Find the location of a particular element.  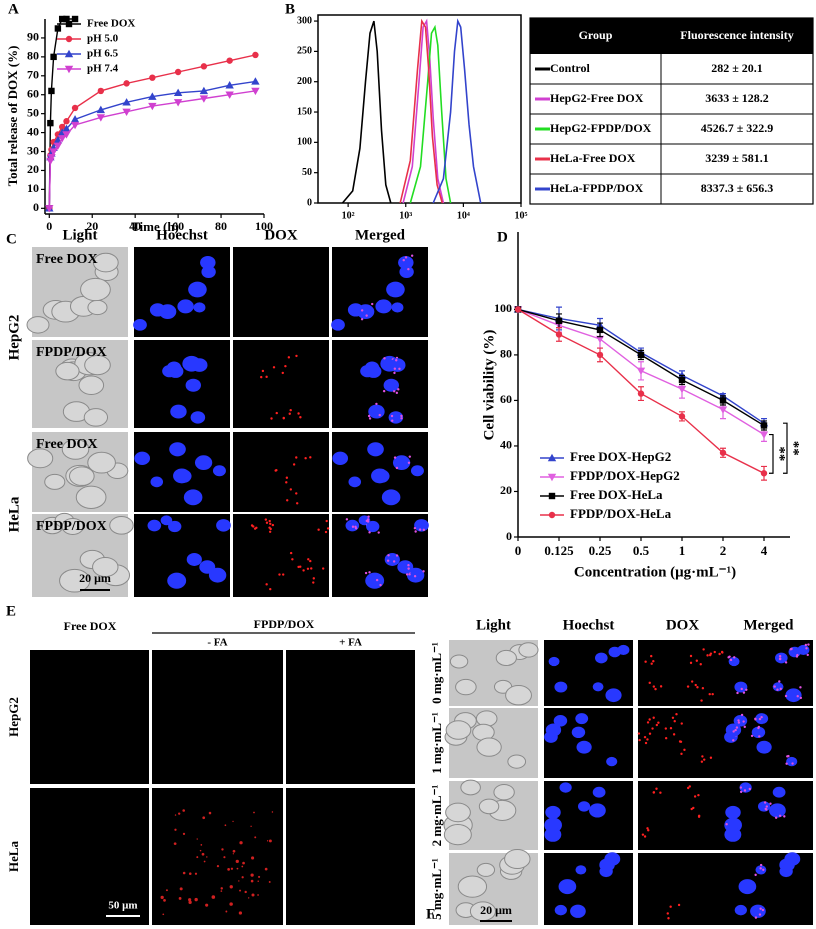

series-line is located at coordinates (366, 112).